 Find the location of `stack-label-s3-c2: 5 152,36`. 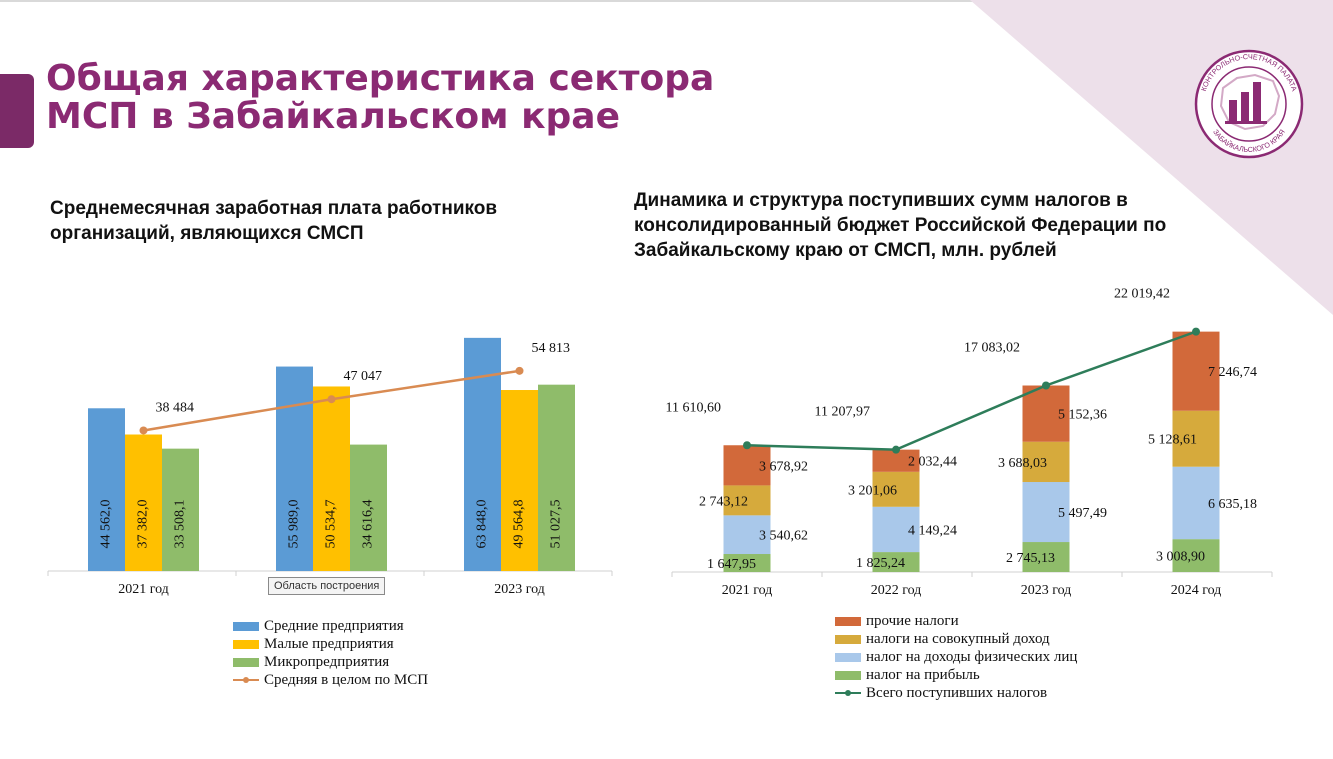

stack-label-s3-c2: 5 152,36 is located at coordinates (1082, 415).